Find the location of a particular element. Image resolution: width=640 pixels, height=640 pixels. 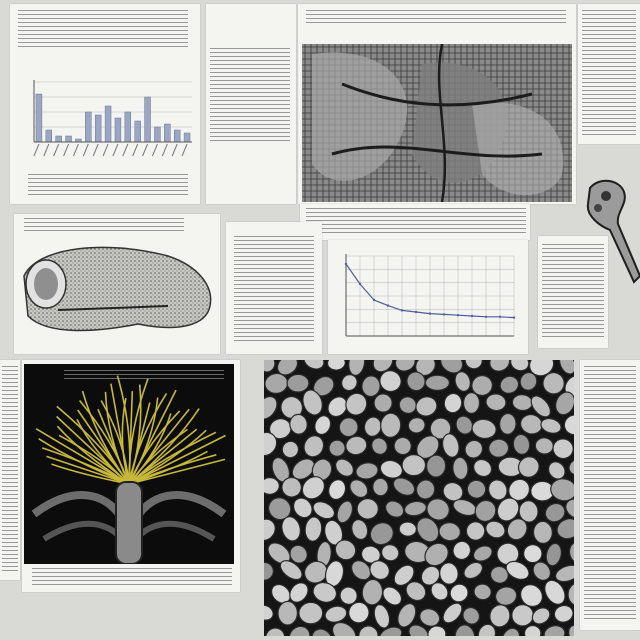

bar-chart is located at coordinates (110, 119).